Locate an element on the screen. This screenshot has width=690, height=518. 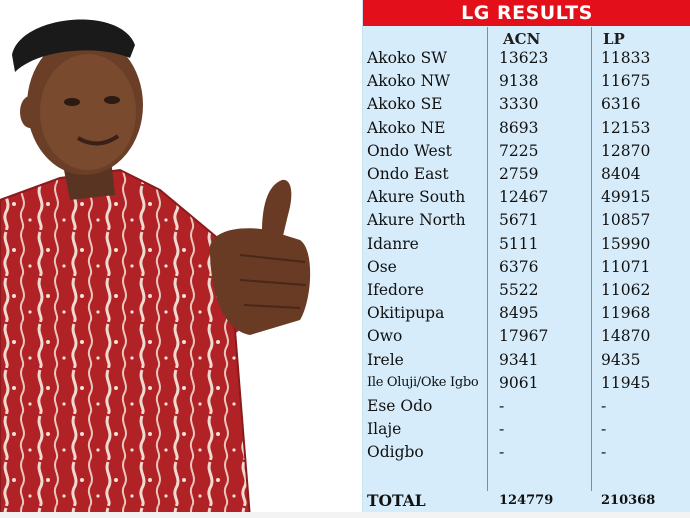
table-row: Ondo West 7225 12870 is located at coordinates (526, 153).